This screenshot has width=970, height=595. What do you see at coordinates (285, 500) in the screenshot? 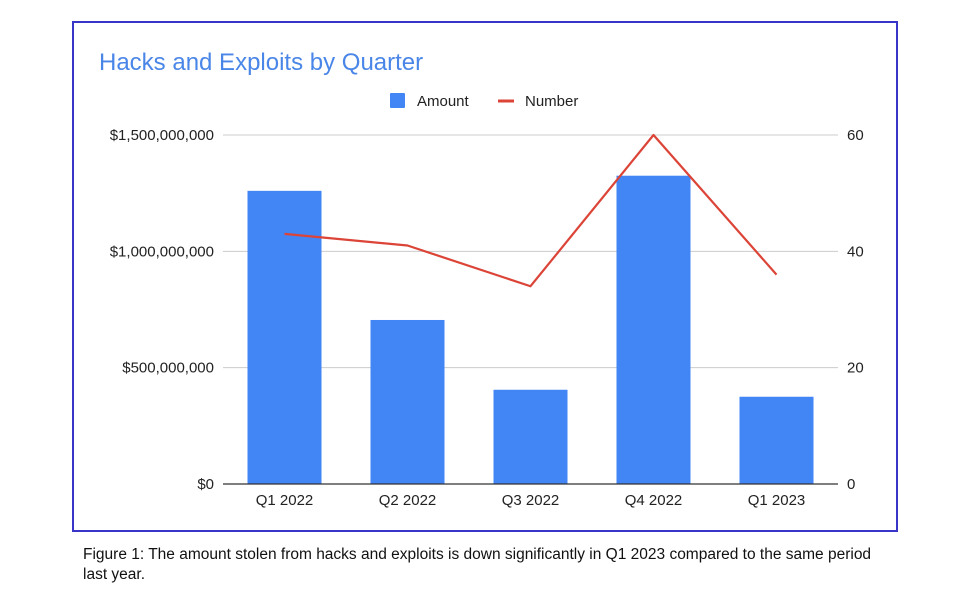
I see `x-tick-label: Q1 2022` at bounding box center [285, 500].